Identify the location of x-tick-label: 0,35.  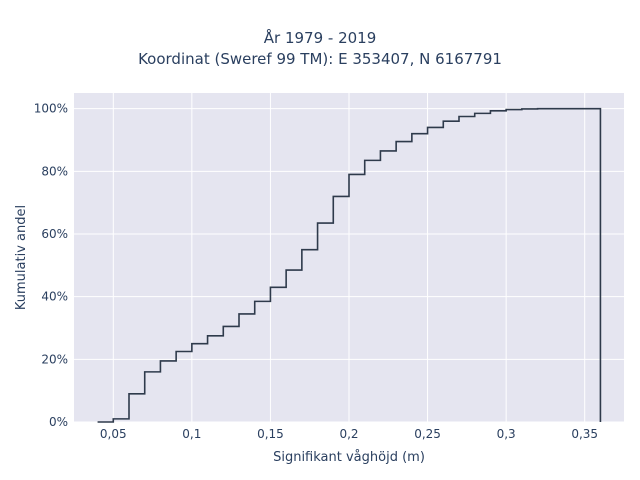
(584, 434).